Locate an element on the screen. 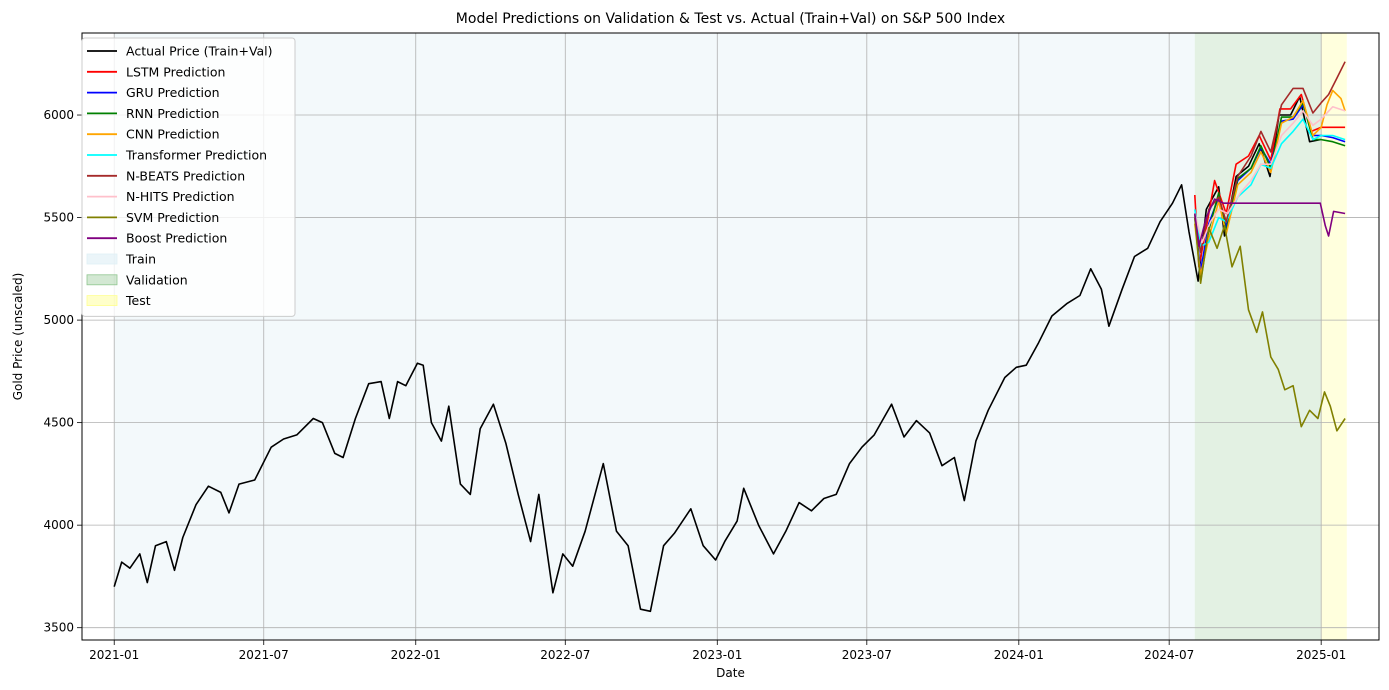  y-axis-label: Gold Price (unscaled) is located at coordinates (18, 337).